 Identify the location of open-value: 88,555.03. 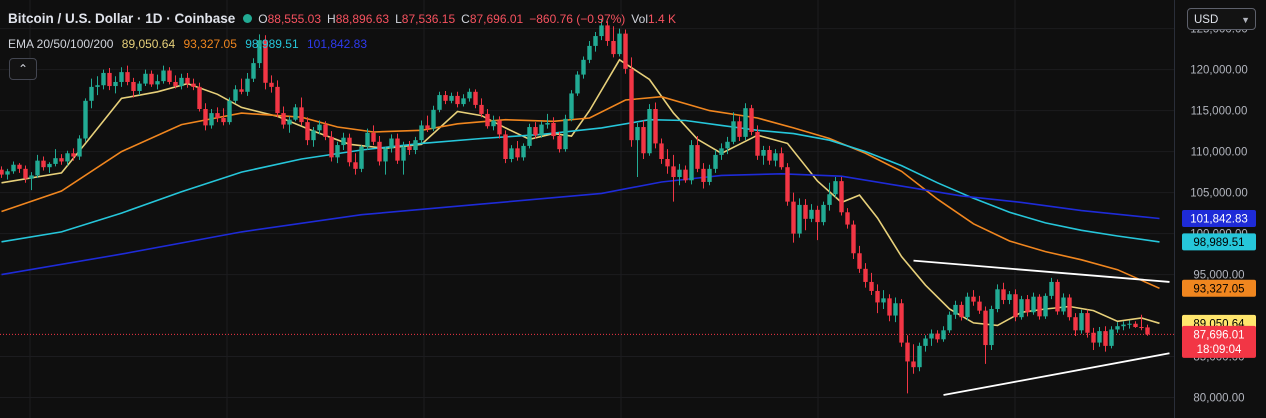
(294, 18).